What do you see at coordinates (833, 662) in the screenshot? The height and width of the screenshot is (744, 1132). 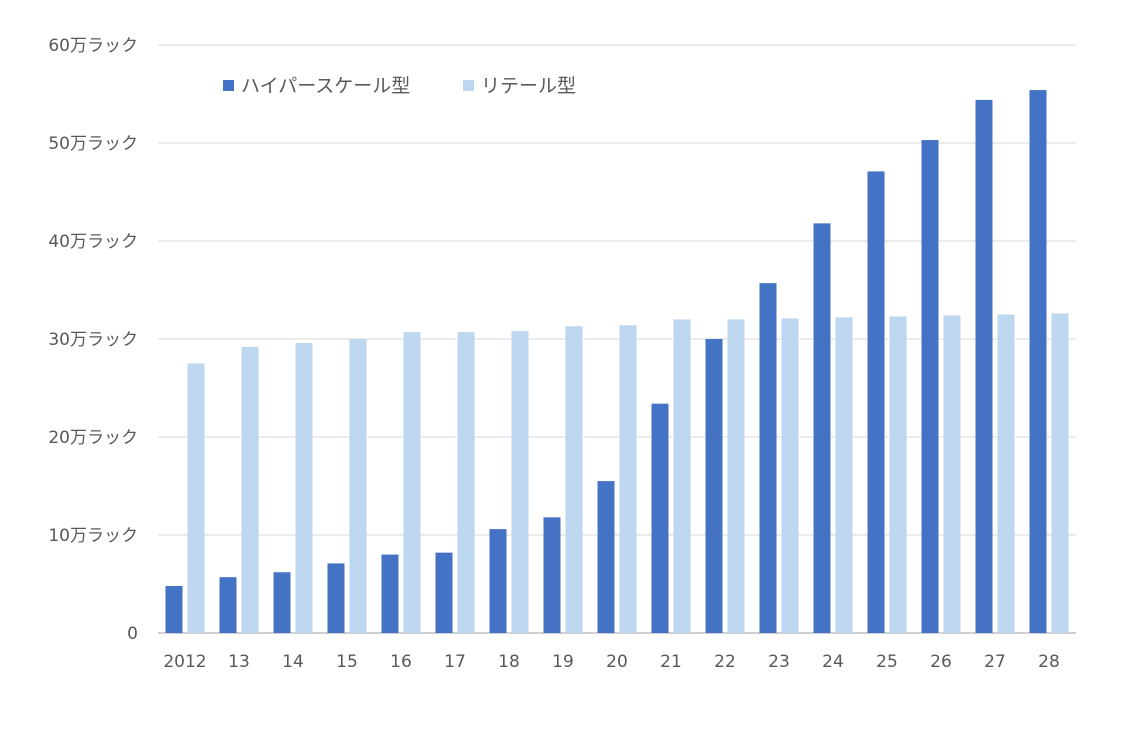 I see `x-tick-label: 24` at bounding box center [833, 662].